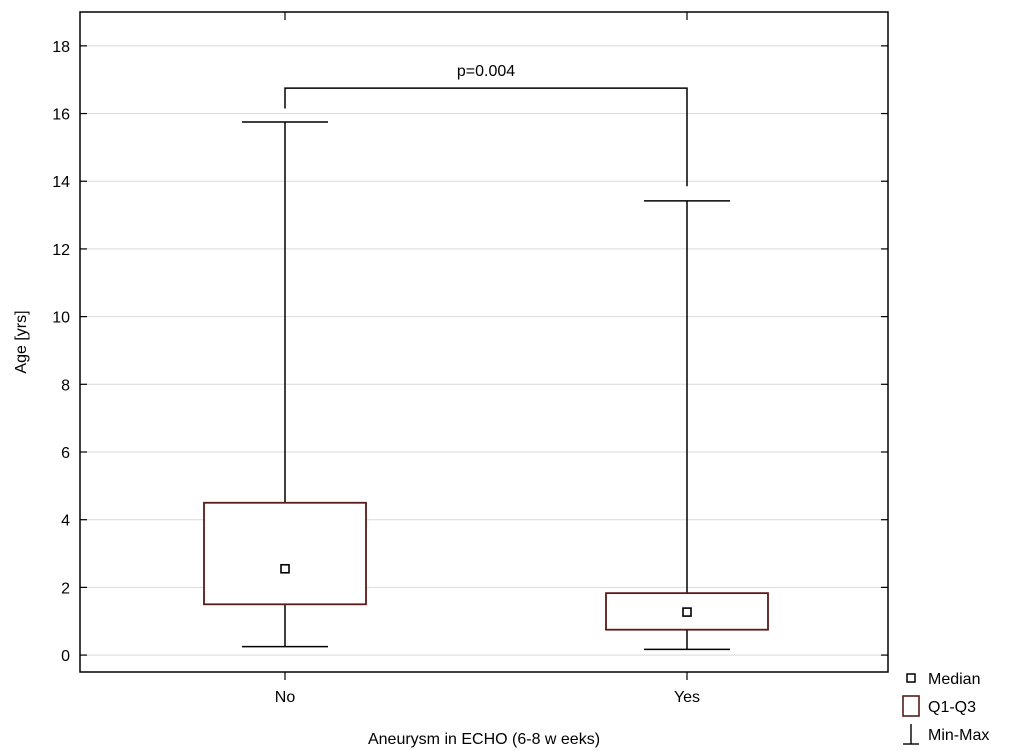 The width and height of the screenshot is (1012, 751). I want to click on legend-item-q1-q3: Q1-Q3, so click(939, 706).